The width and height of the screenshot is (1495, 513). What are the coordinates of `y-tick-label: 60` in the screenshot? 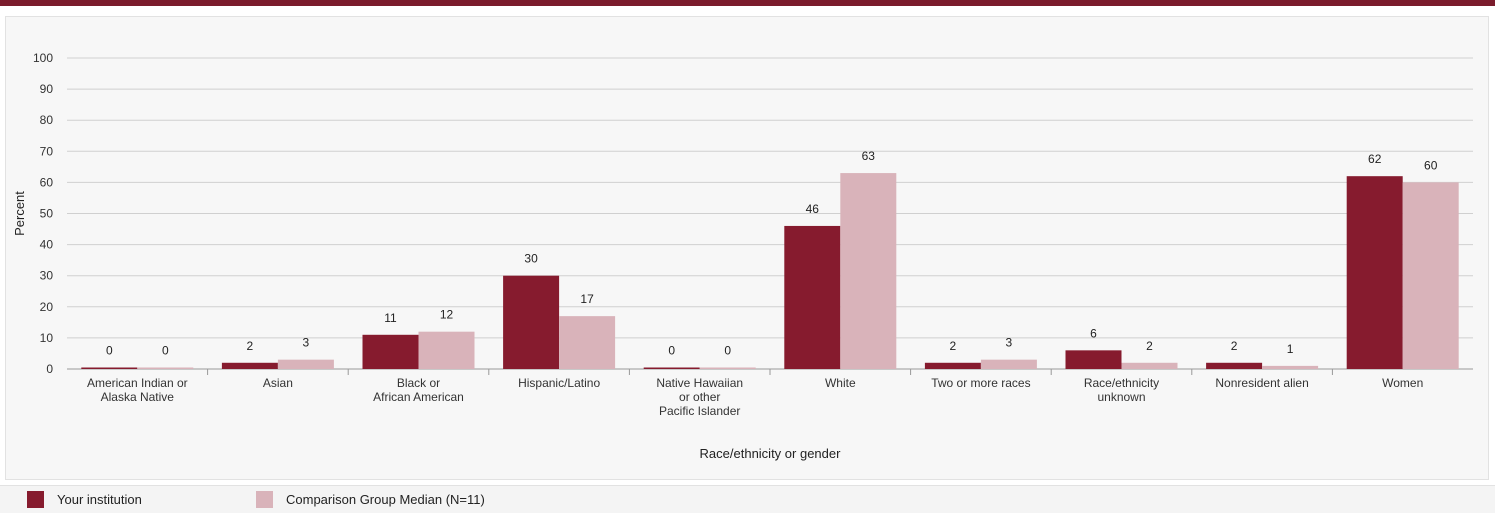 It's located at (47, 182).